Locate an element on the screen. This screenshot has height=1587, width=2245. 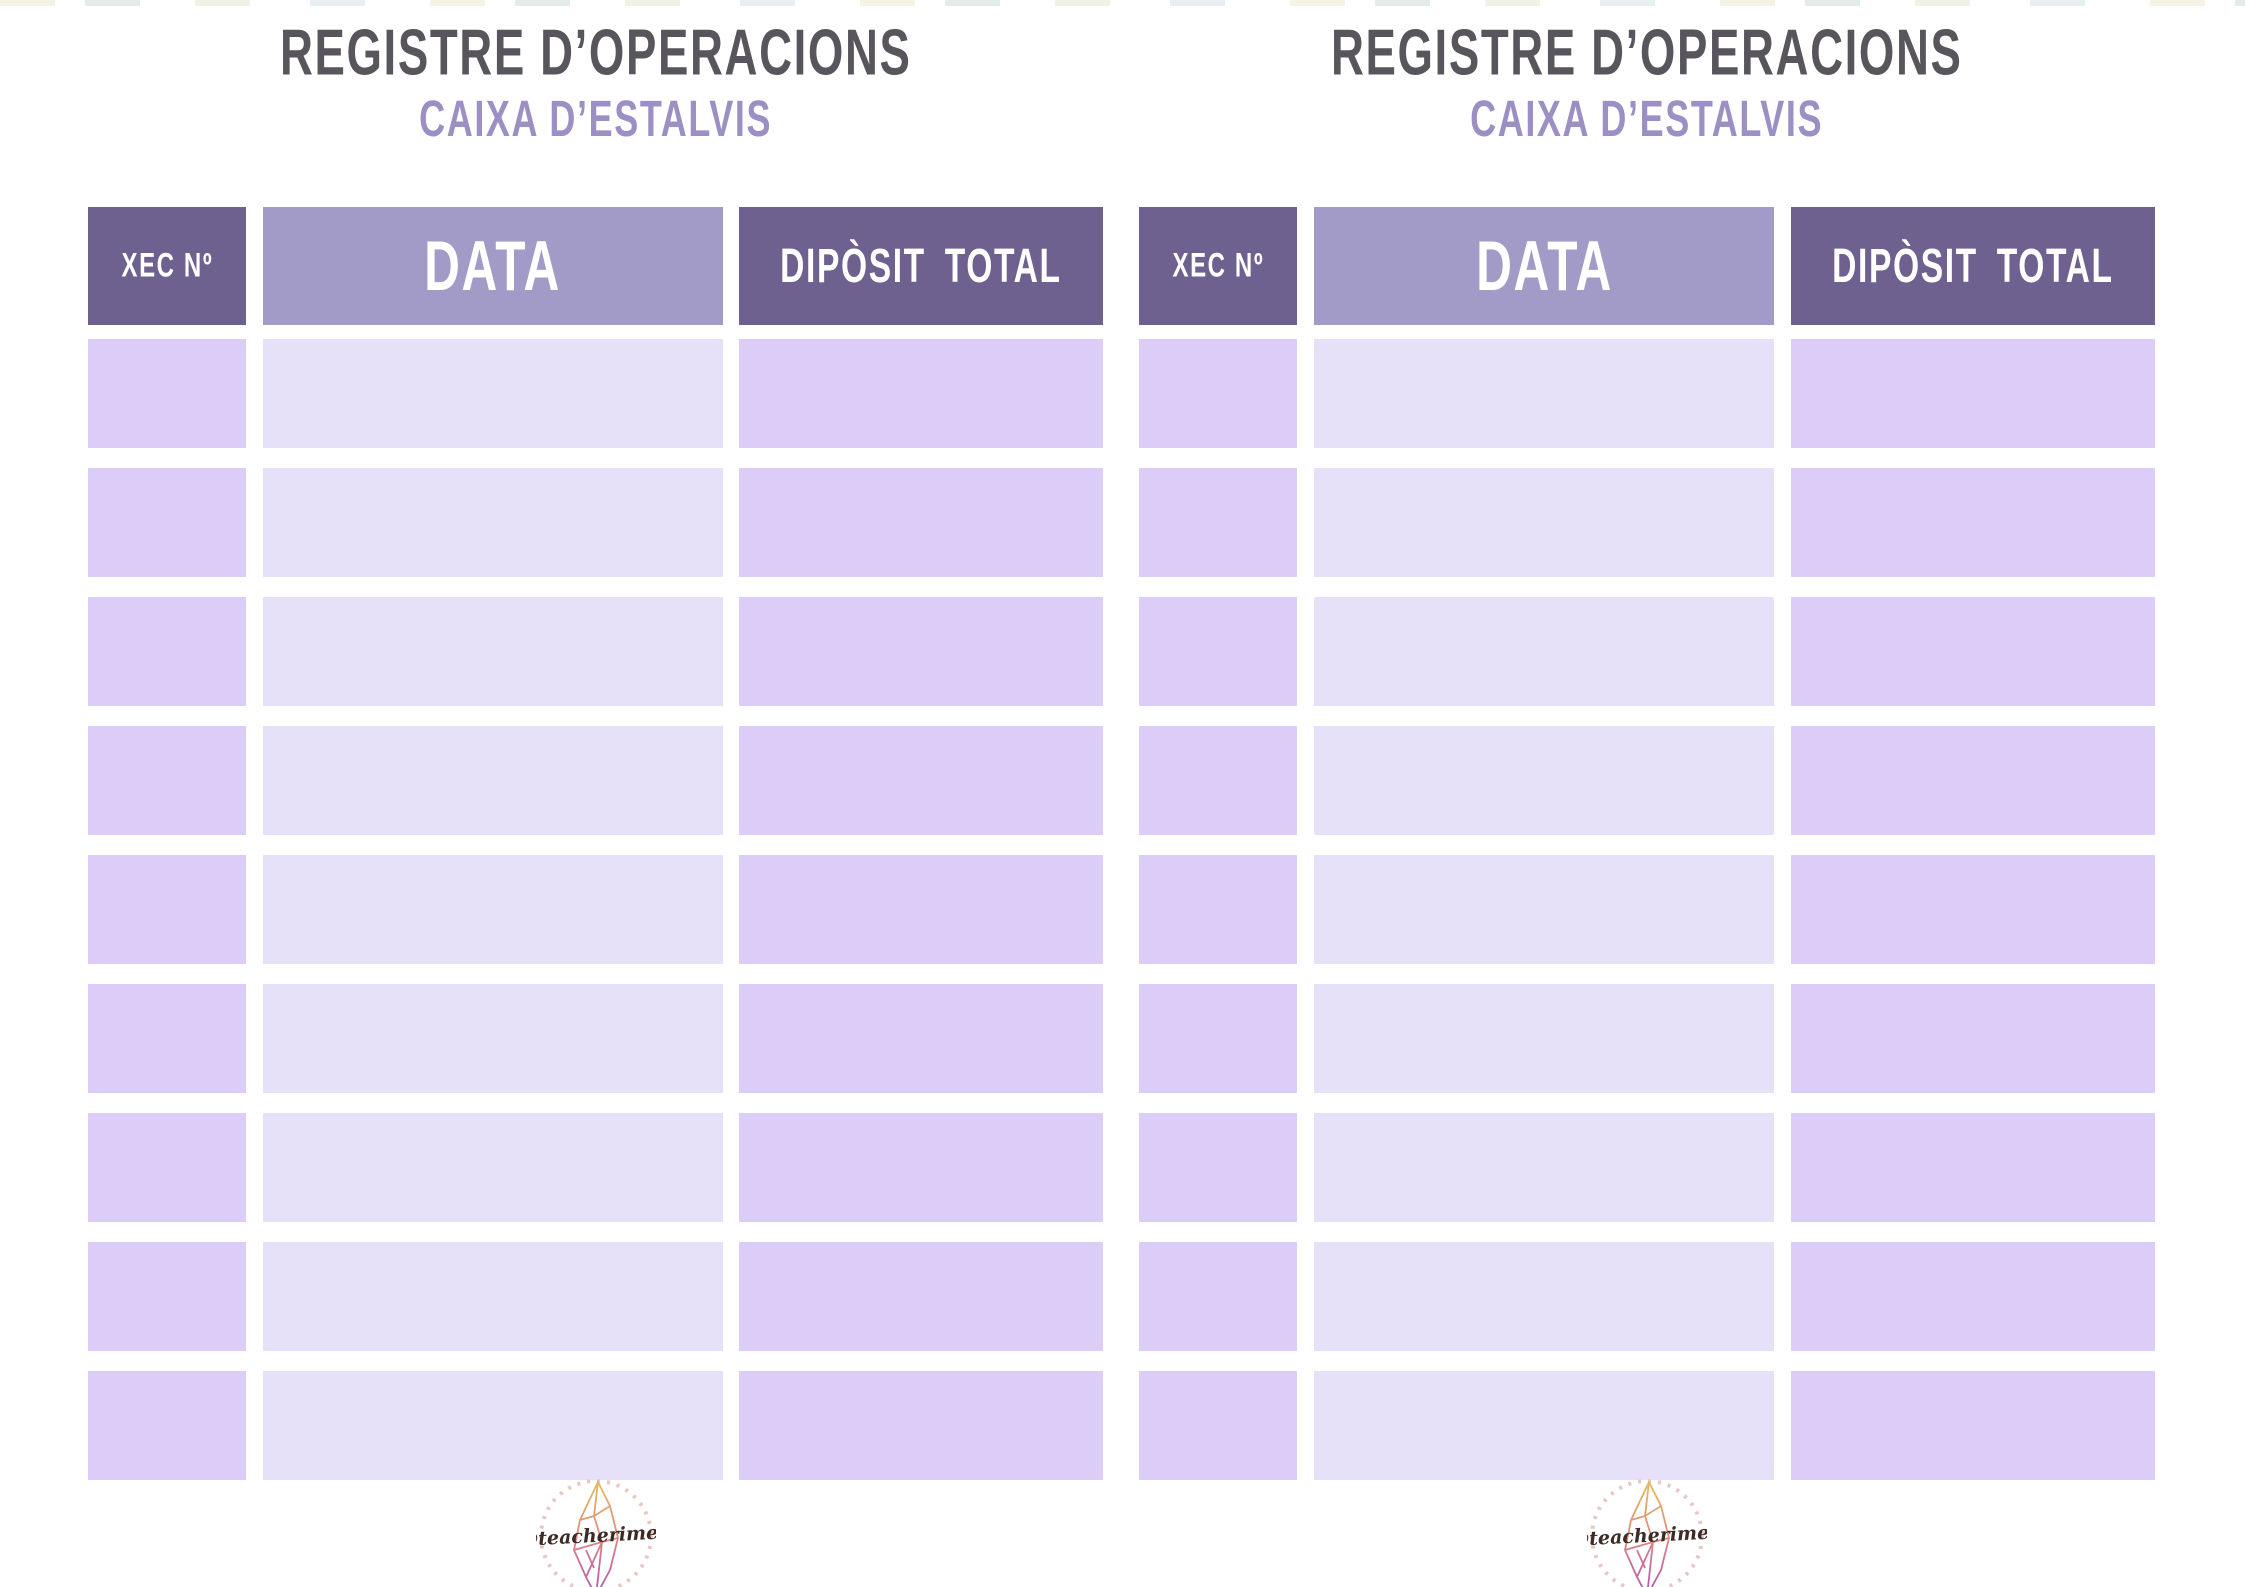
page-subtitle: CAIXA D’ESTALVIS is located at coordinates (1647, 118).